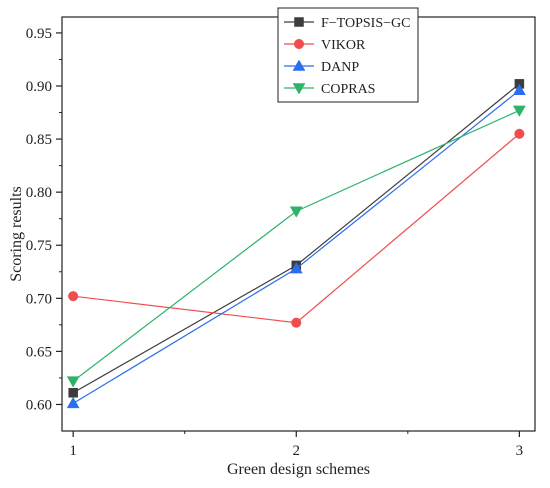  Describe the element at coordinates (16, 234) in the screenshot. I see `y-axis-label: Scoring results` at that location.